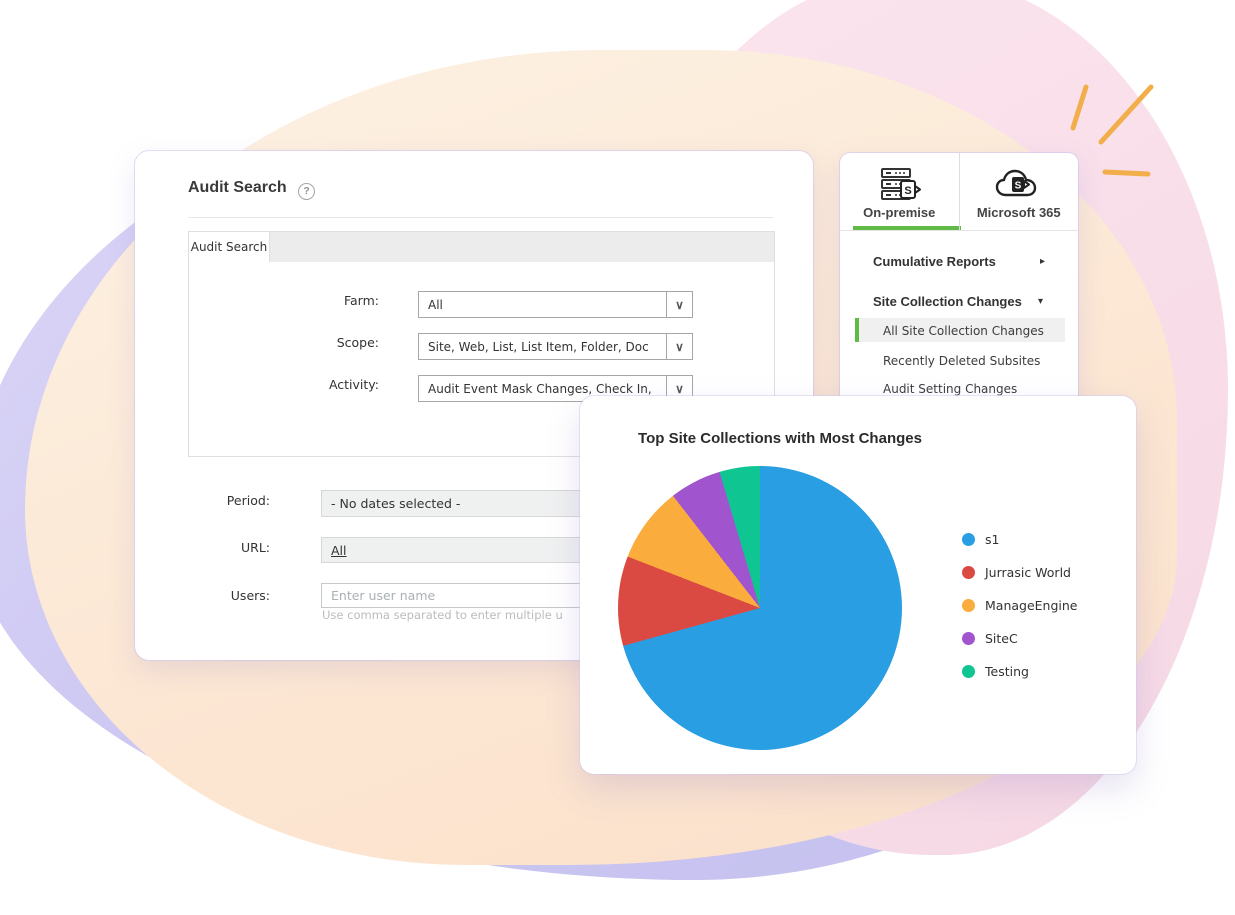 The image size is (1235, 915). I want to click on farm-select: All ∨, so click(555, 304).